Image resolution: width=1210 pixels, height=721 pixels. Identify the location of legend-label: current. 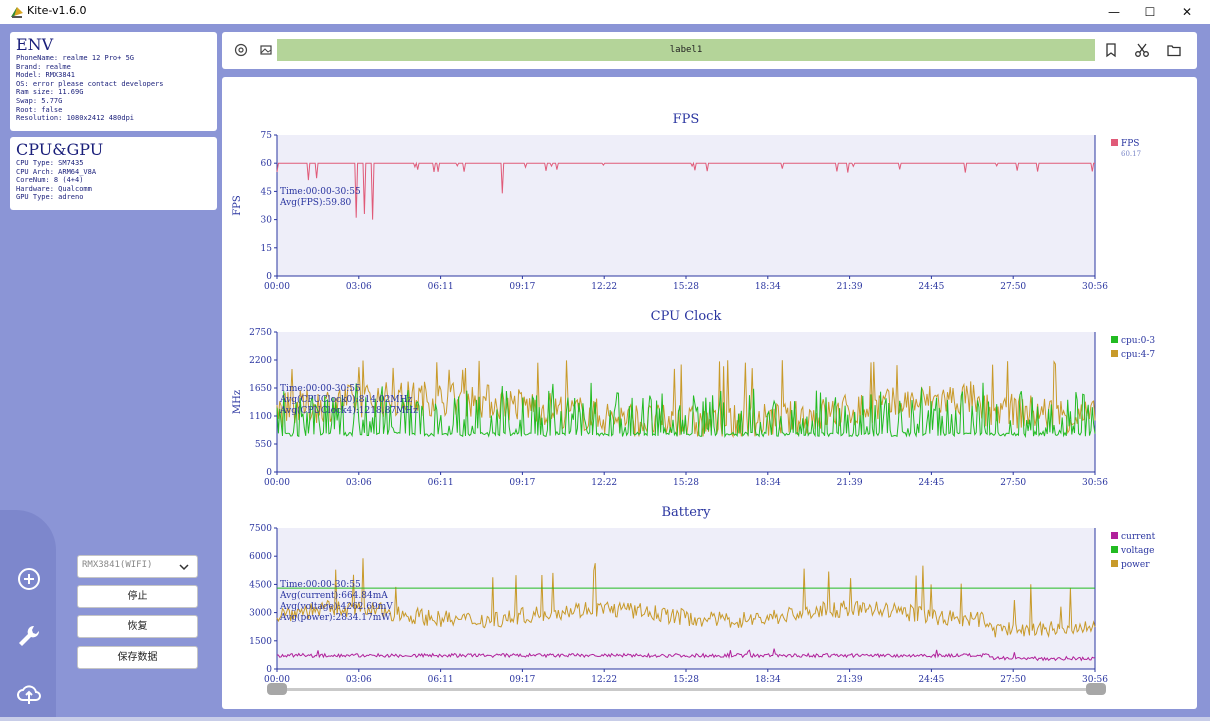
(1138, 537).